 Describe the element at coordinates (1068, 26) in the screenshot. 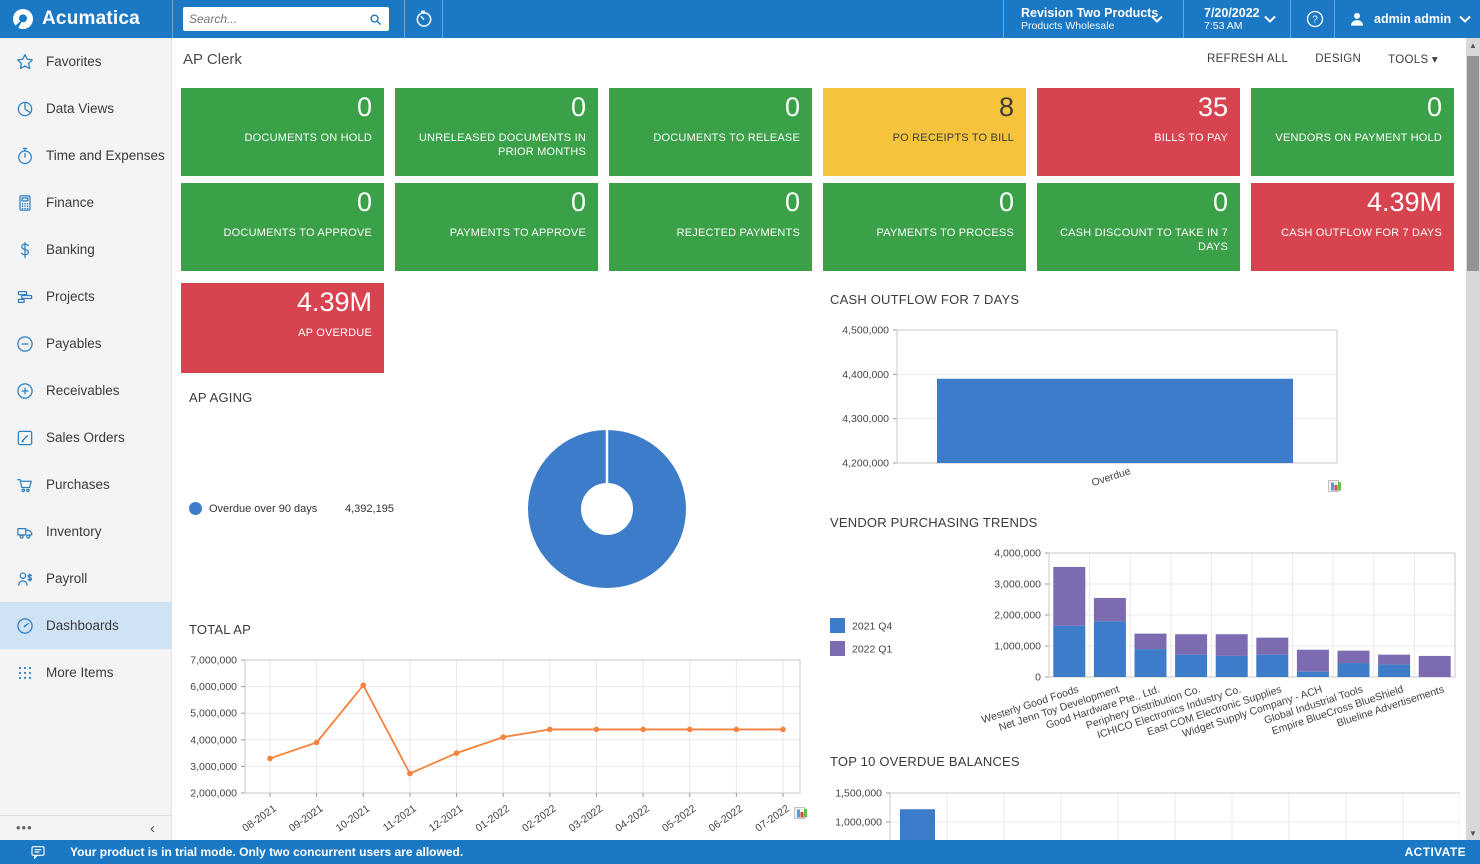

I see `branch-name: Products Wholesale` at that location.